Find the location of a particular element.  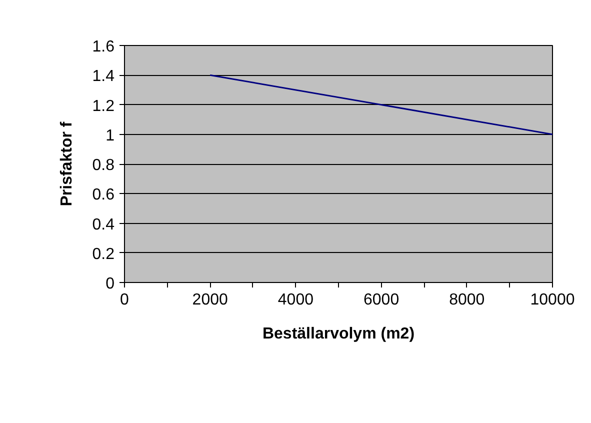

x-axis-title: Beställarvolym (m2) is located at coordinates (338, 334).